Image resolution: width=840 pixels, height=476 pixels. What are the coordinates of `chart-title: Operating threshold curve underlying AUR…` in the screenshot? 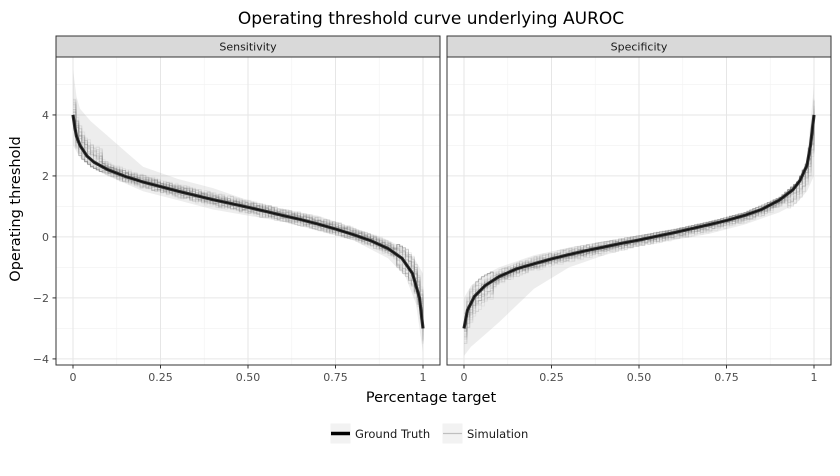 It's located at (431, 19).